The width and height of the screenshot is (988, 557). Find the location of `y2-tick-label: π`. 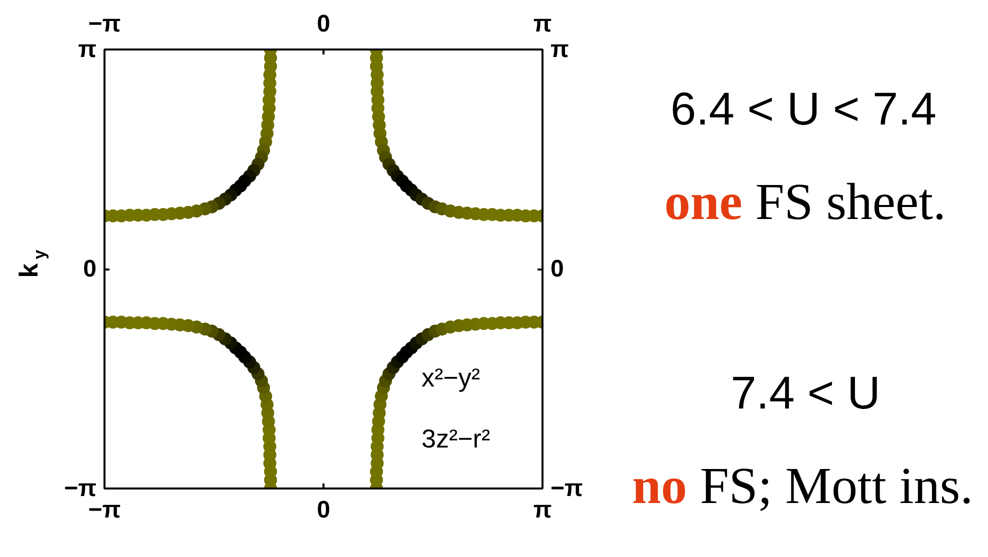

y2-tick-label: π is located at coordinates (559, 49).